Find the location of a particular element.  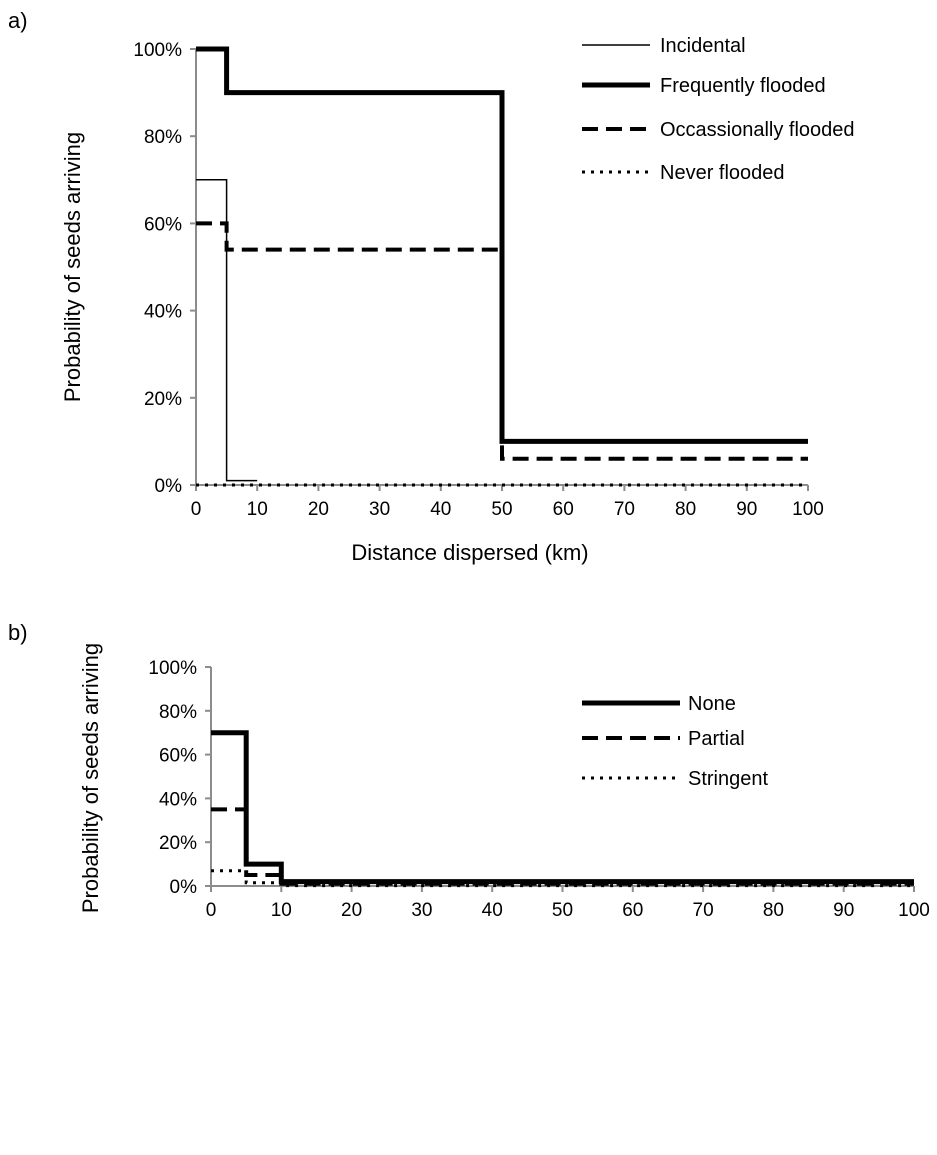

legend-label: None is located at coordinates (712, 704).